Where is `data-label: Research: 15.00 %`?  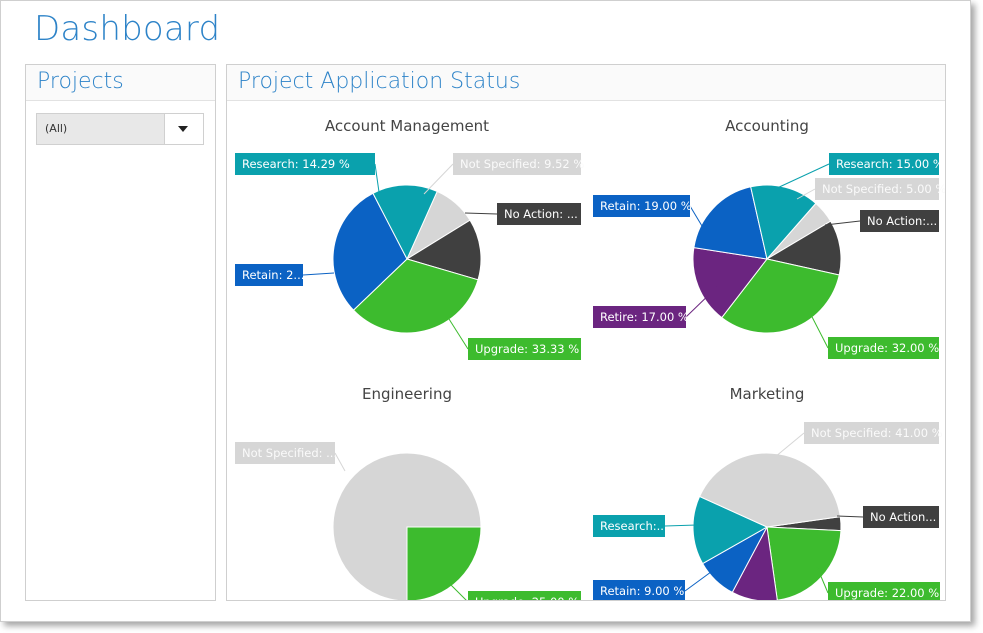 data-label: Research: 15.00 % is located at coordinates (859, 171).